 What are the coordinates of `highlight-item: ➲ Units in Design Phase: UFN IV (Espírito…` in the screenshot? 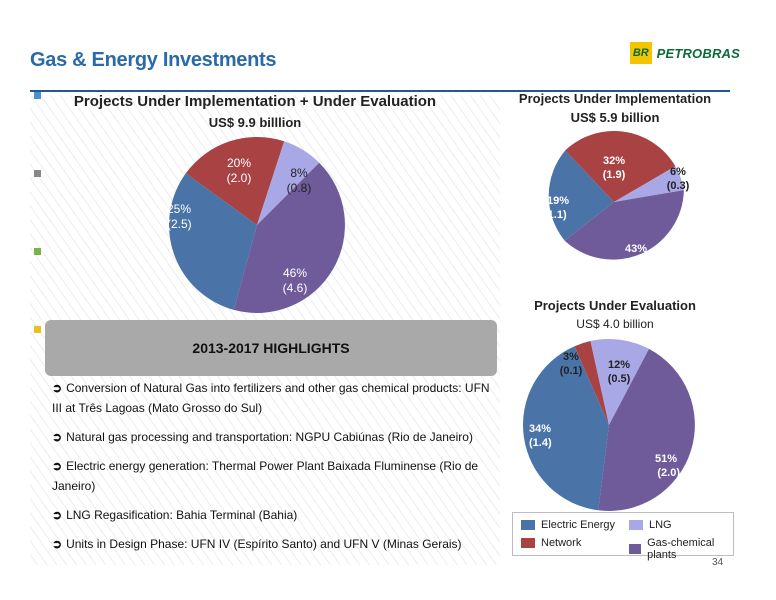 It's located at (274, 544).